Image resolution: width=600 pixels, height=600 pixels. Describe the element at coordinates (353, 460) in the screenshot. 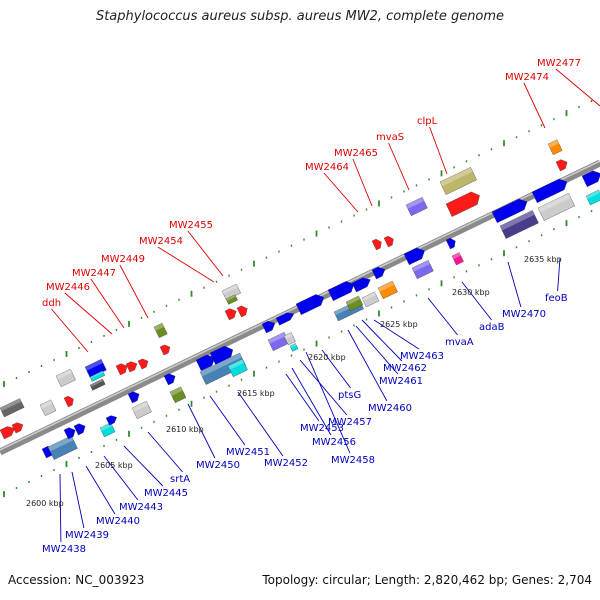

I see `minus-gene-label: MW2458` at that location.